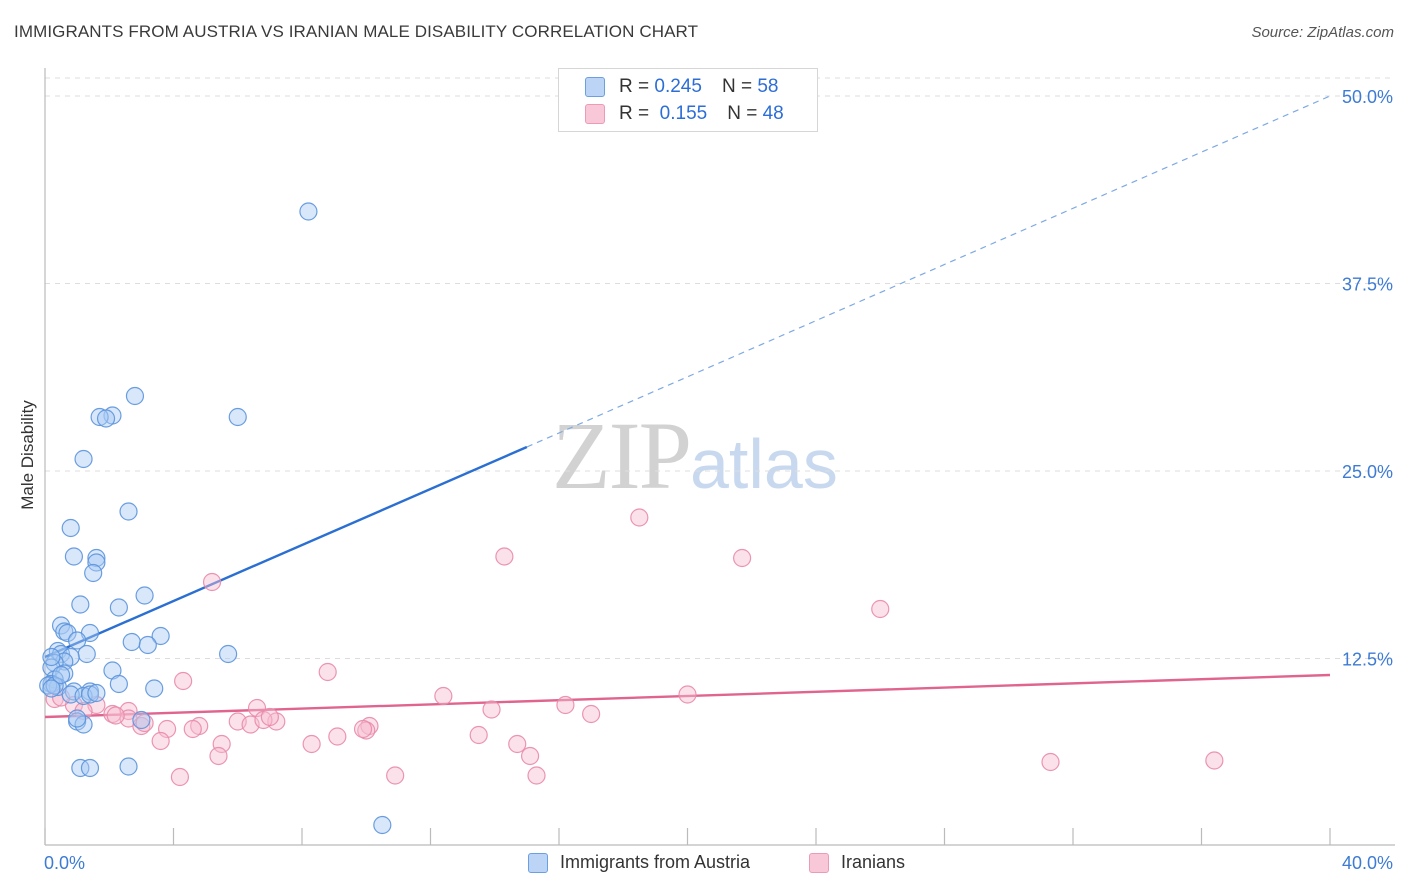  What do you see at coordinates (1367, 660) in the screenshot?
I see `y-tick-label: 12.5%` at bounding box center [1367, 660].